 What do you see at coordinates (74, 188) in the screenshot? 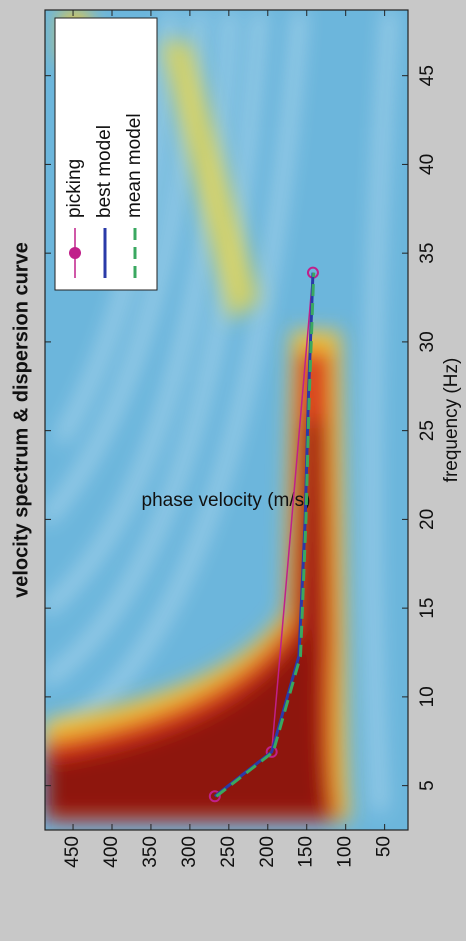
I see `legend-label: picking` at bounding box center [74, 188].